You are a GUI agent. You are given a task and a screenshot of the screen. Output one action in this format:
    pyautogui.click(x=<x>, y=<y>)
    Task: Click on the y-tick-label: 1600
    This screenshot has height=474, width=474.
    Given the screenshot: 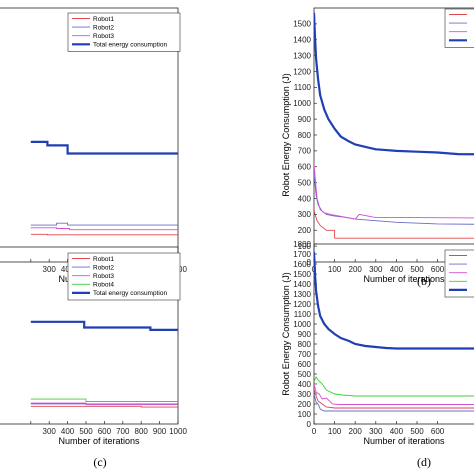 What is the action you would take?
    pyautogui.click(x=302, y=264)
    